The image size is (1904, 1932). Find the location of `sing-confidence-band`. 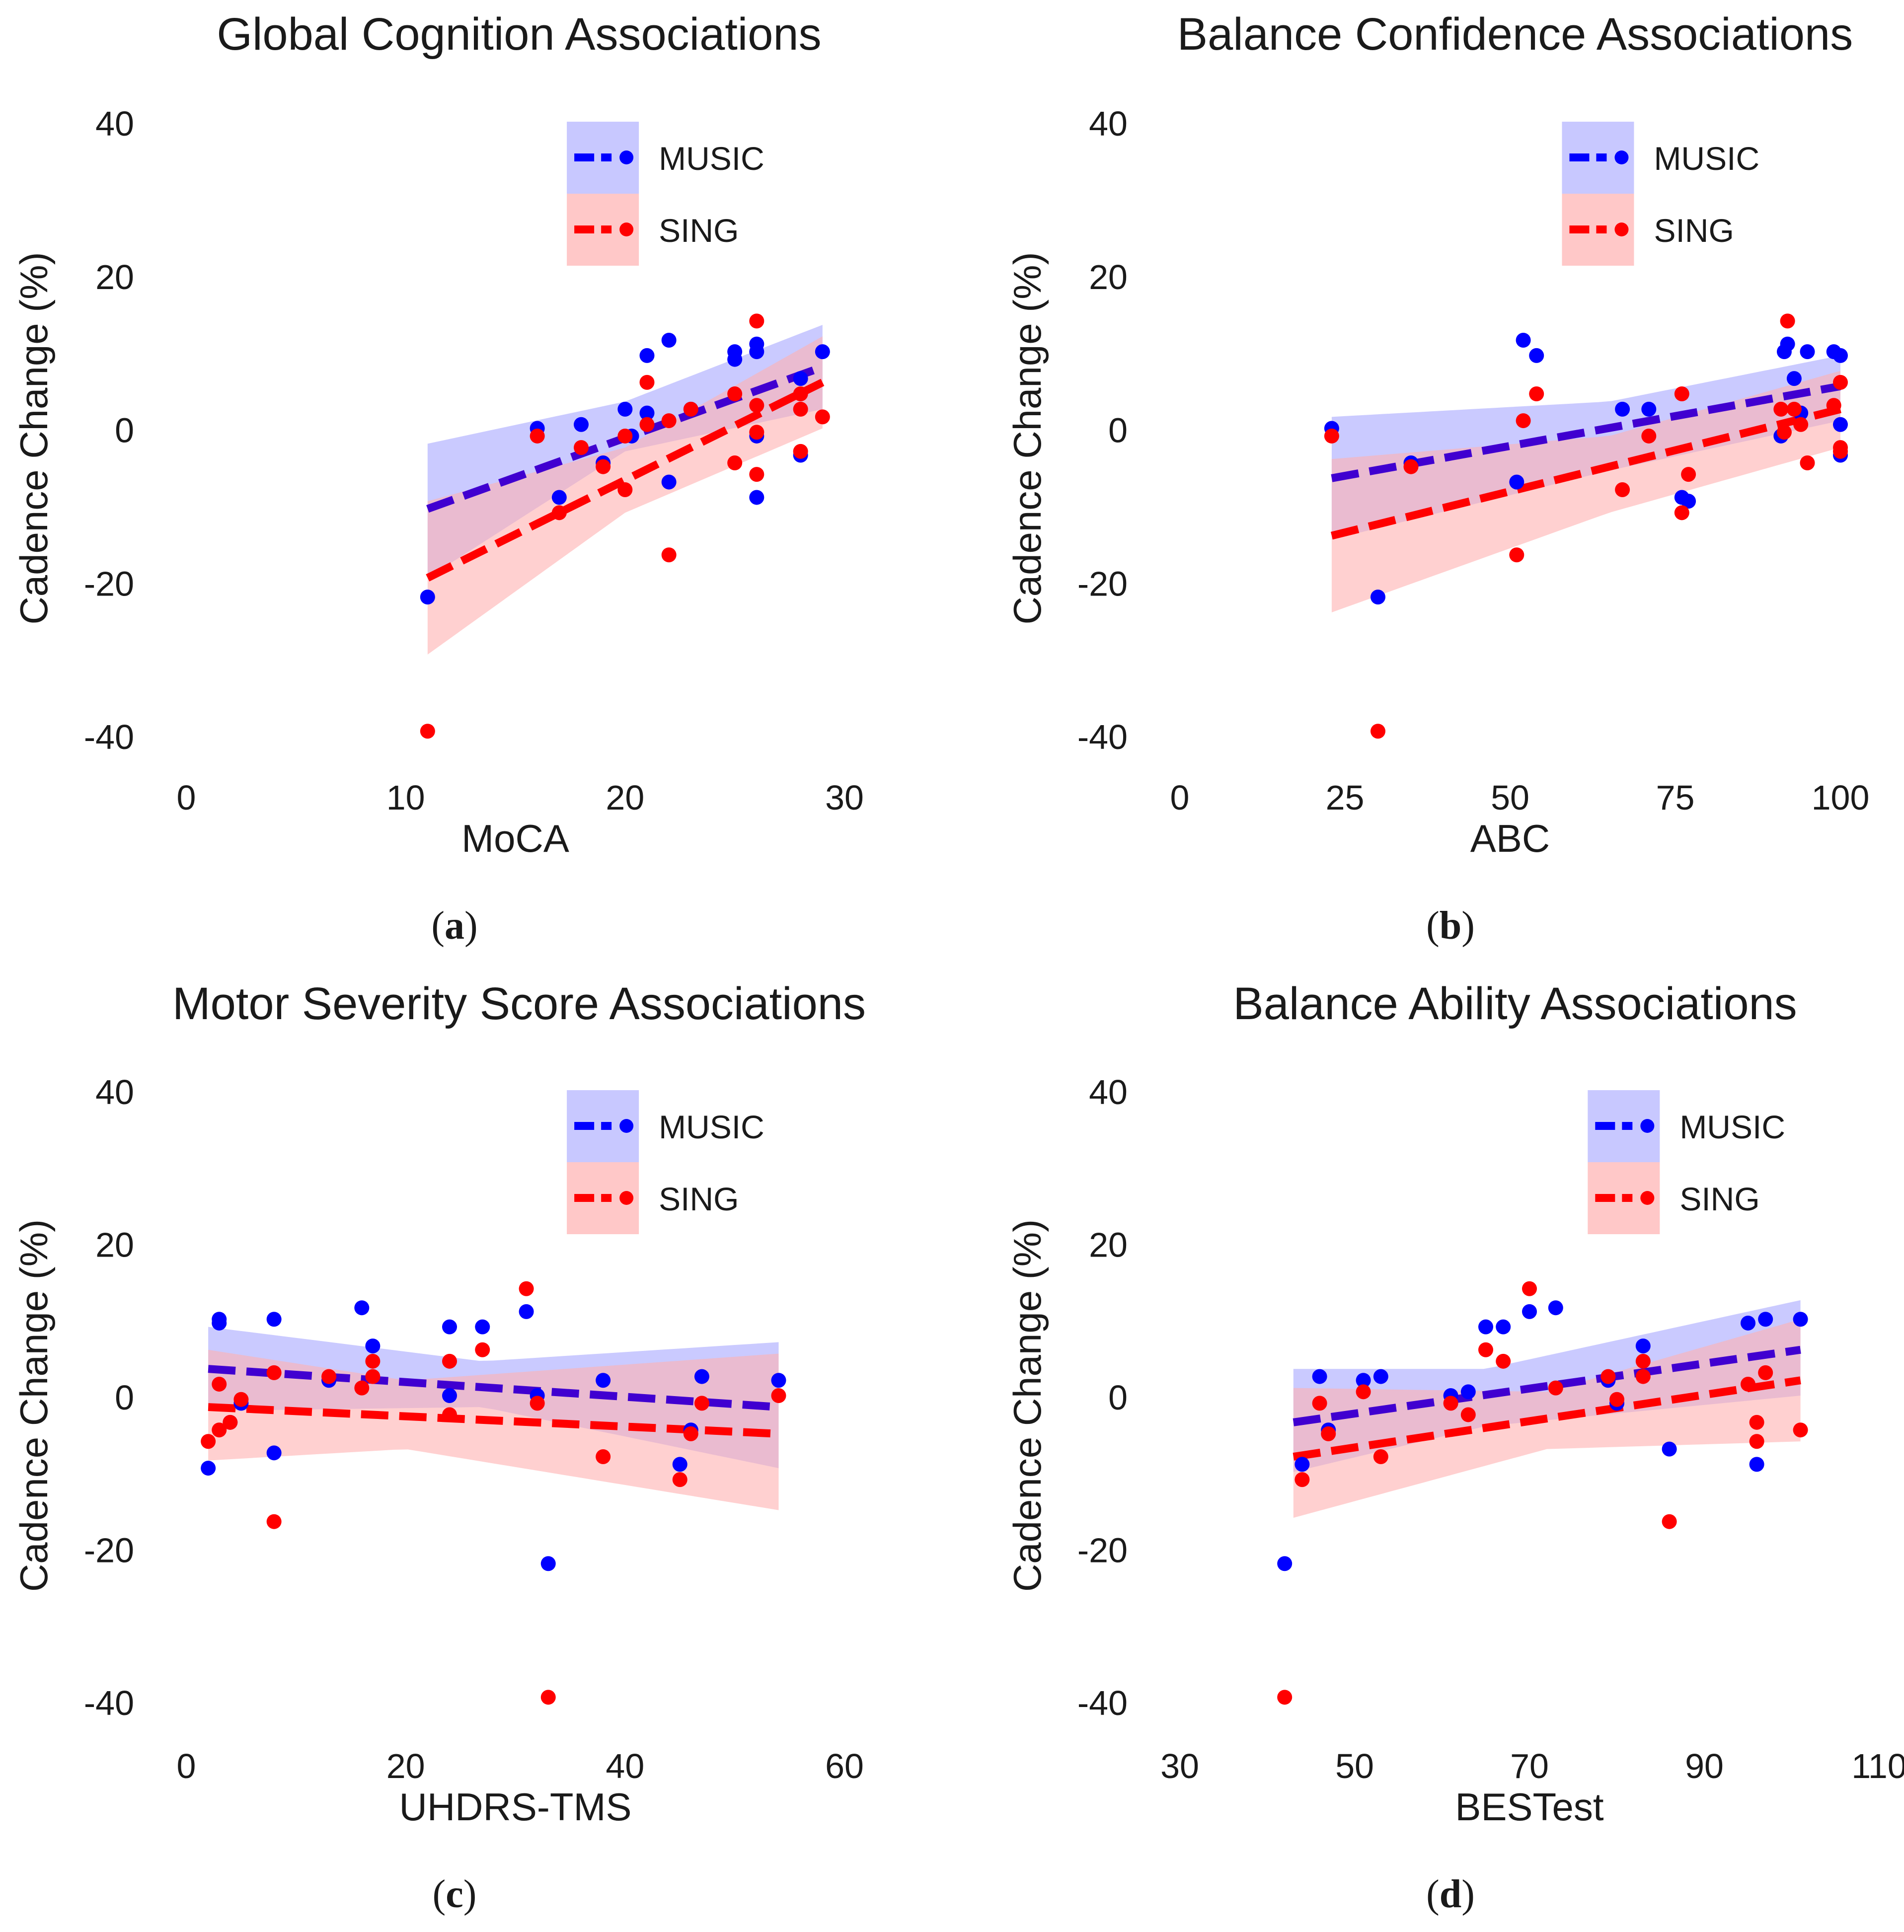

sing-confidence-band is located at coordinates (1585, 491).